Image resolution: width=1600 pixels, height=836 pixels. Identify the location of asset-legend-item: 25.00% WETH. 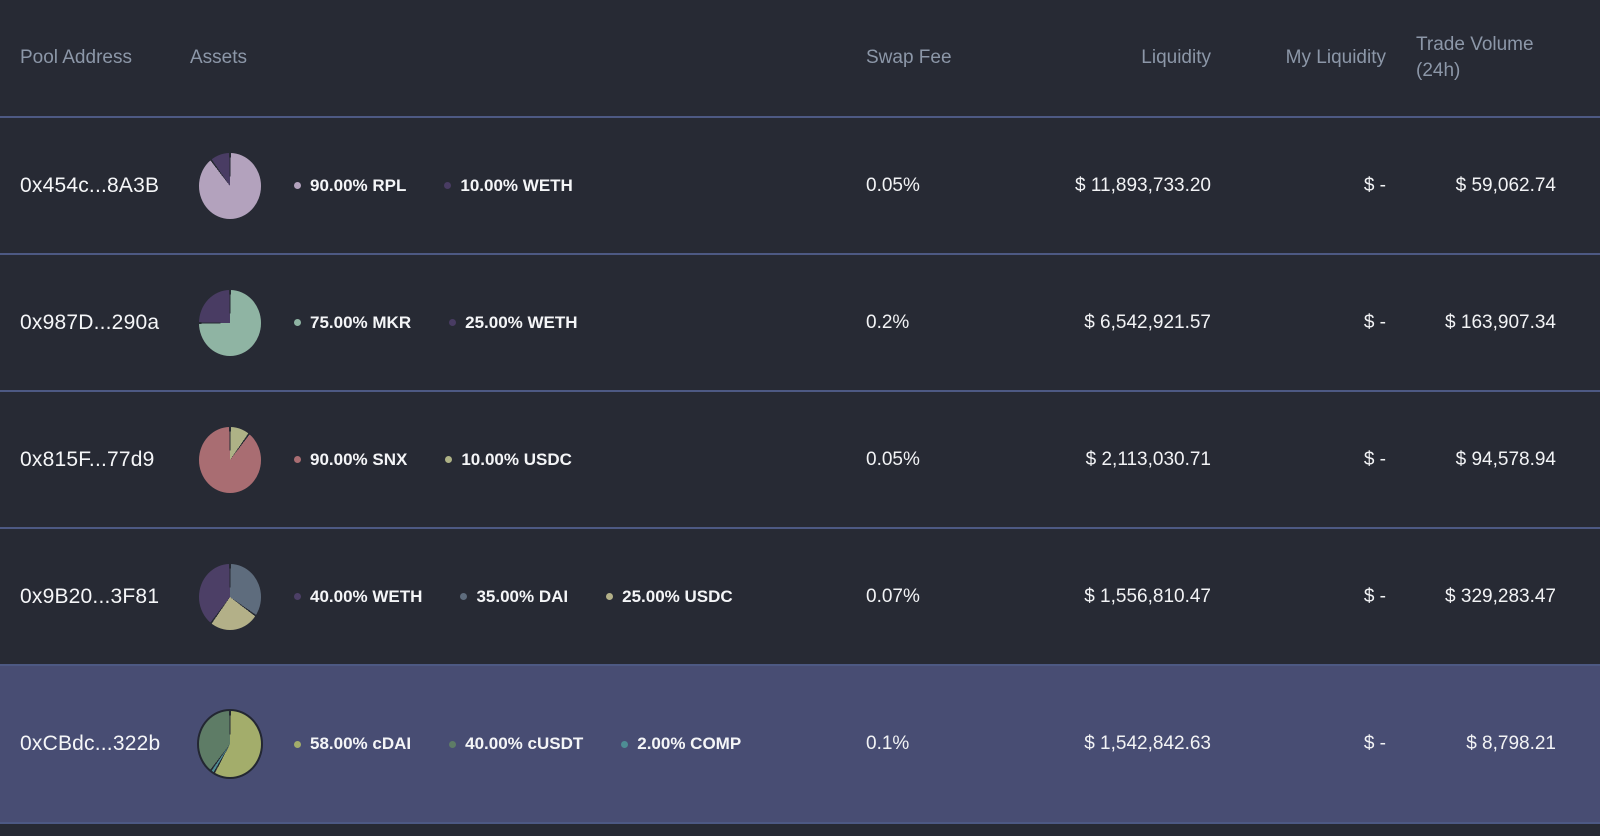
(513, 322).